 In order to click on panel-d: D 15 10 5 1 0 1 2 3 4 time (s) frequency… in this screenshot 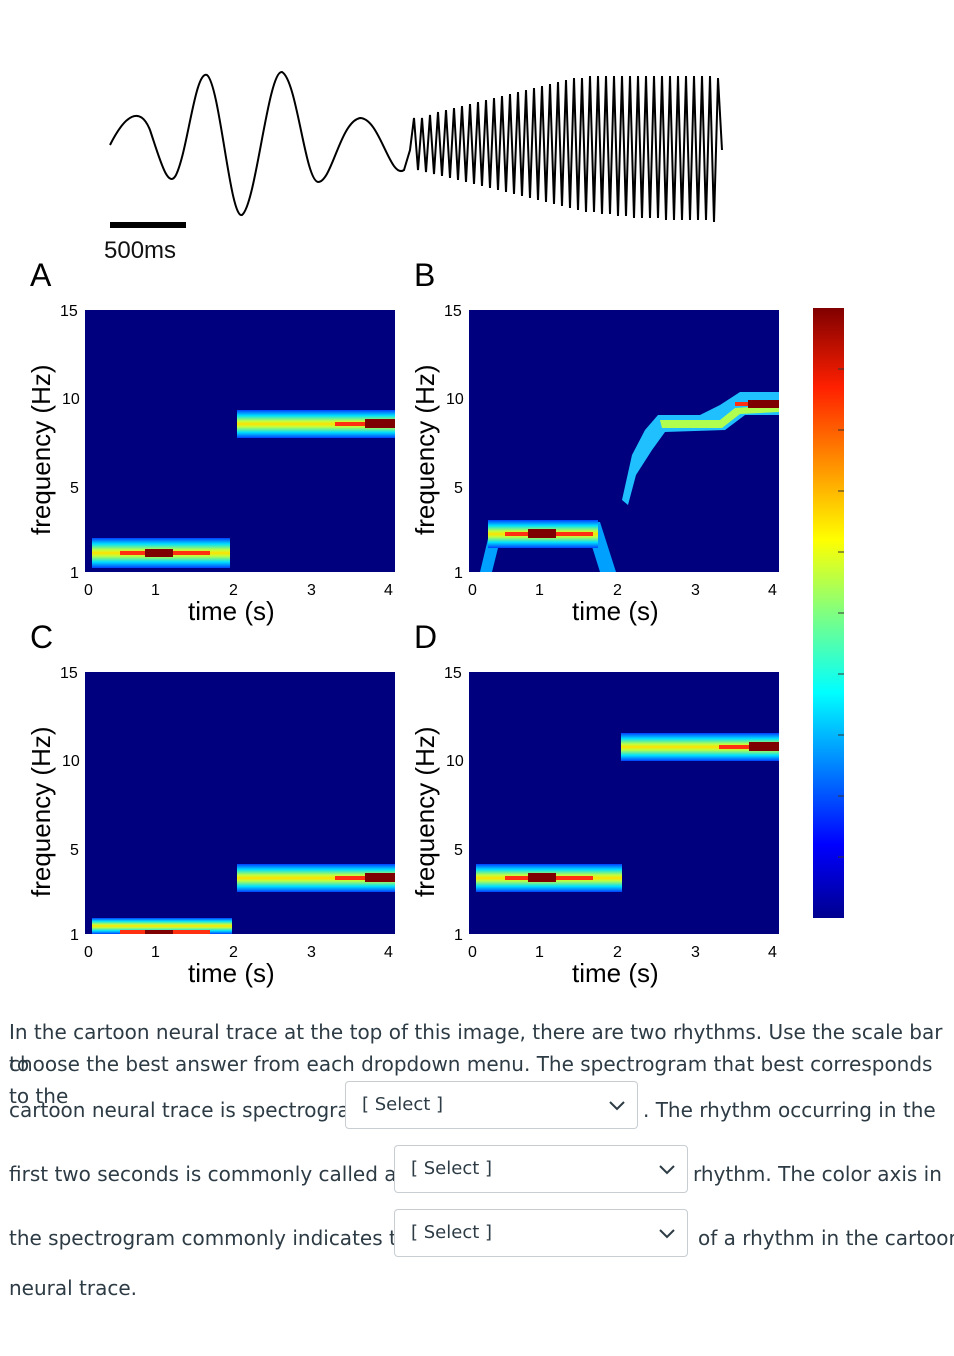, I will do `click(594, 803)`.